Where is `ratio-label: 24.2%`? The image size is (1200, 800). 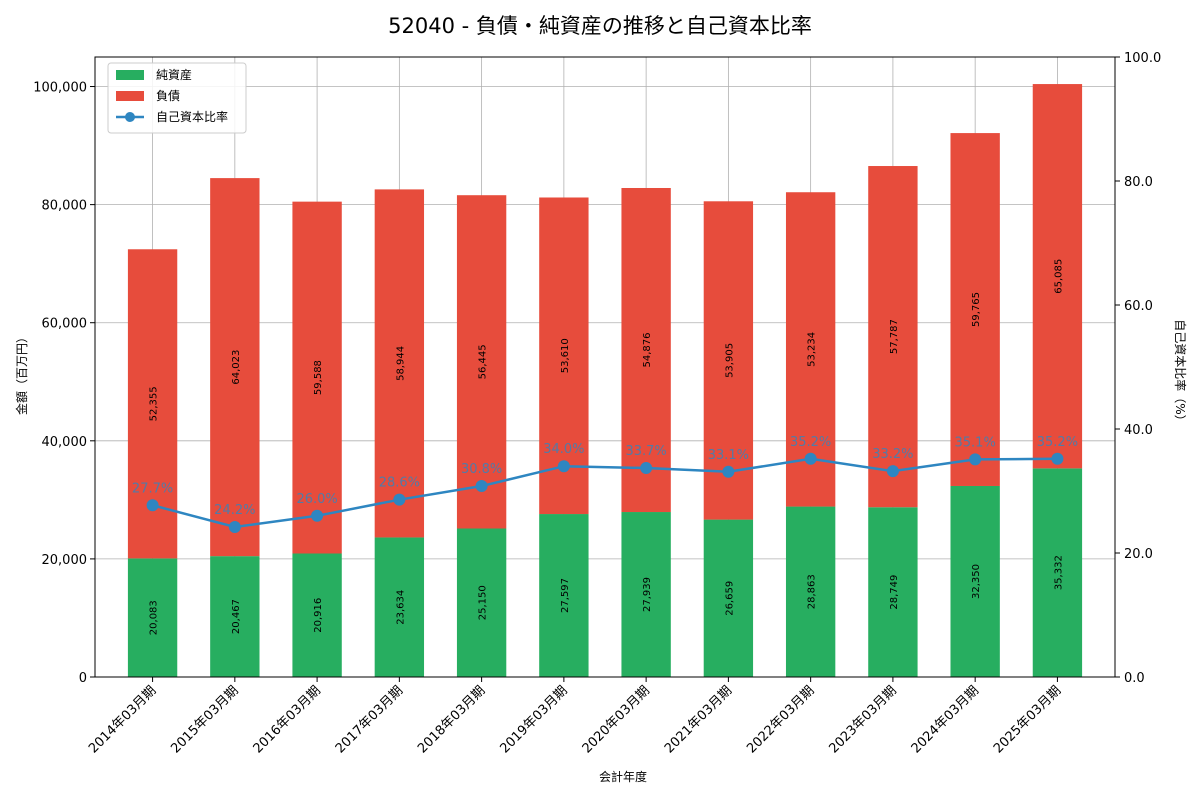 ratio-label: 24.2% is located at coordinates (234, 510).